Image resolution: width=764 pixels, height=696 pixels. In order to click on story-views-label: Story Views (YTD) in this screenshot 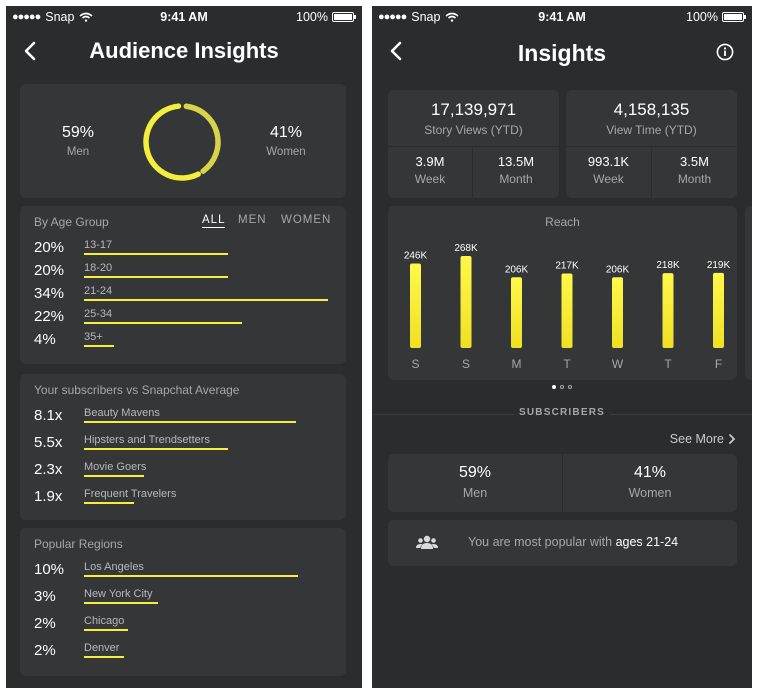, I will do `click(473, 130)`.